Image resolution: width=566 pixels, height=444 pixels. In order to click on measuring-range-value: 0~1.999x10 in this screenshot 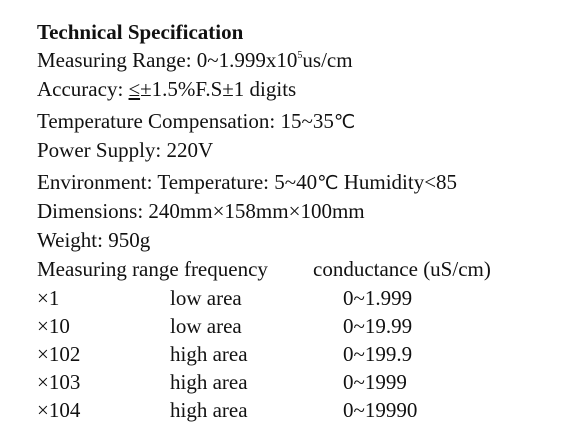, I will do `click(247, 60)`.